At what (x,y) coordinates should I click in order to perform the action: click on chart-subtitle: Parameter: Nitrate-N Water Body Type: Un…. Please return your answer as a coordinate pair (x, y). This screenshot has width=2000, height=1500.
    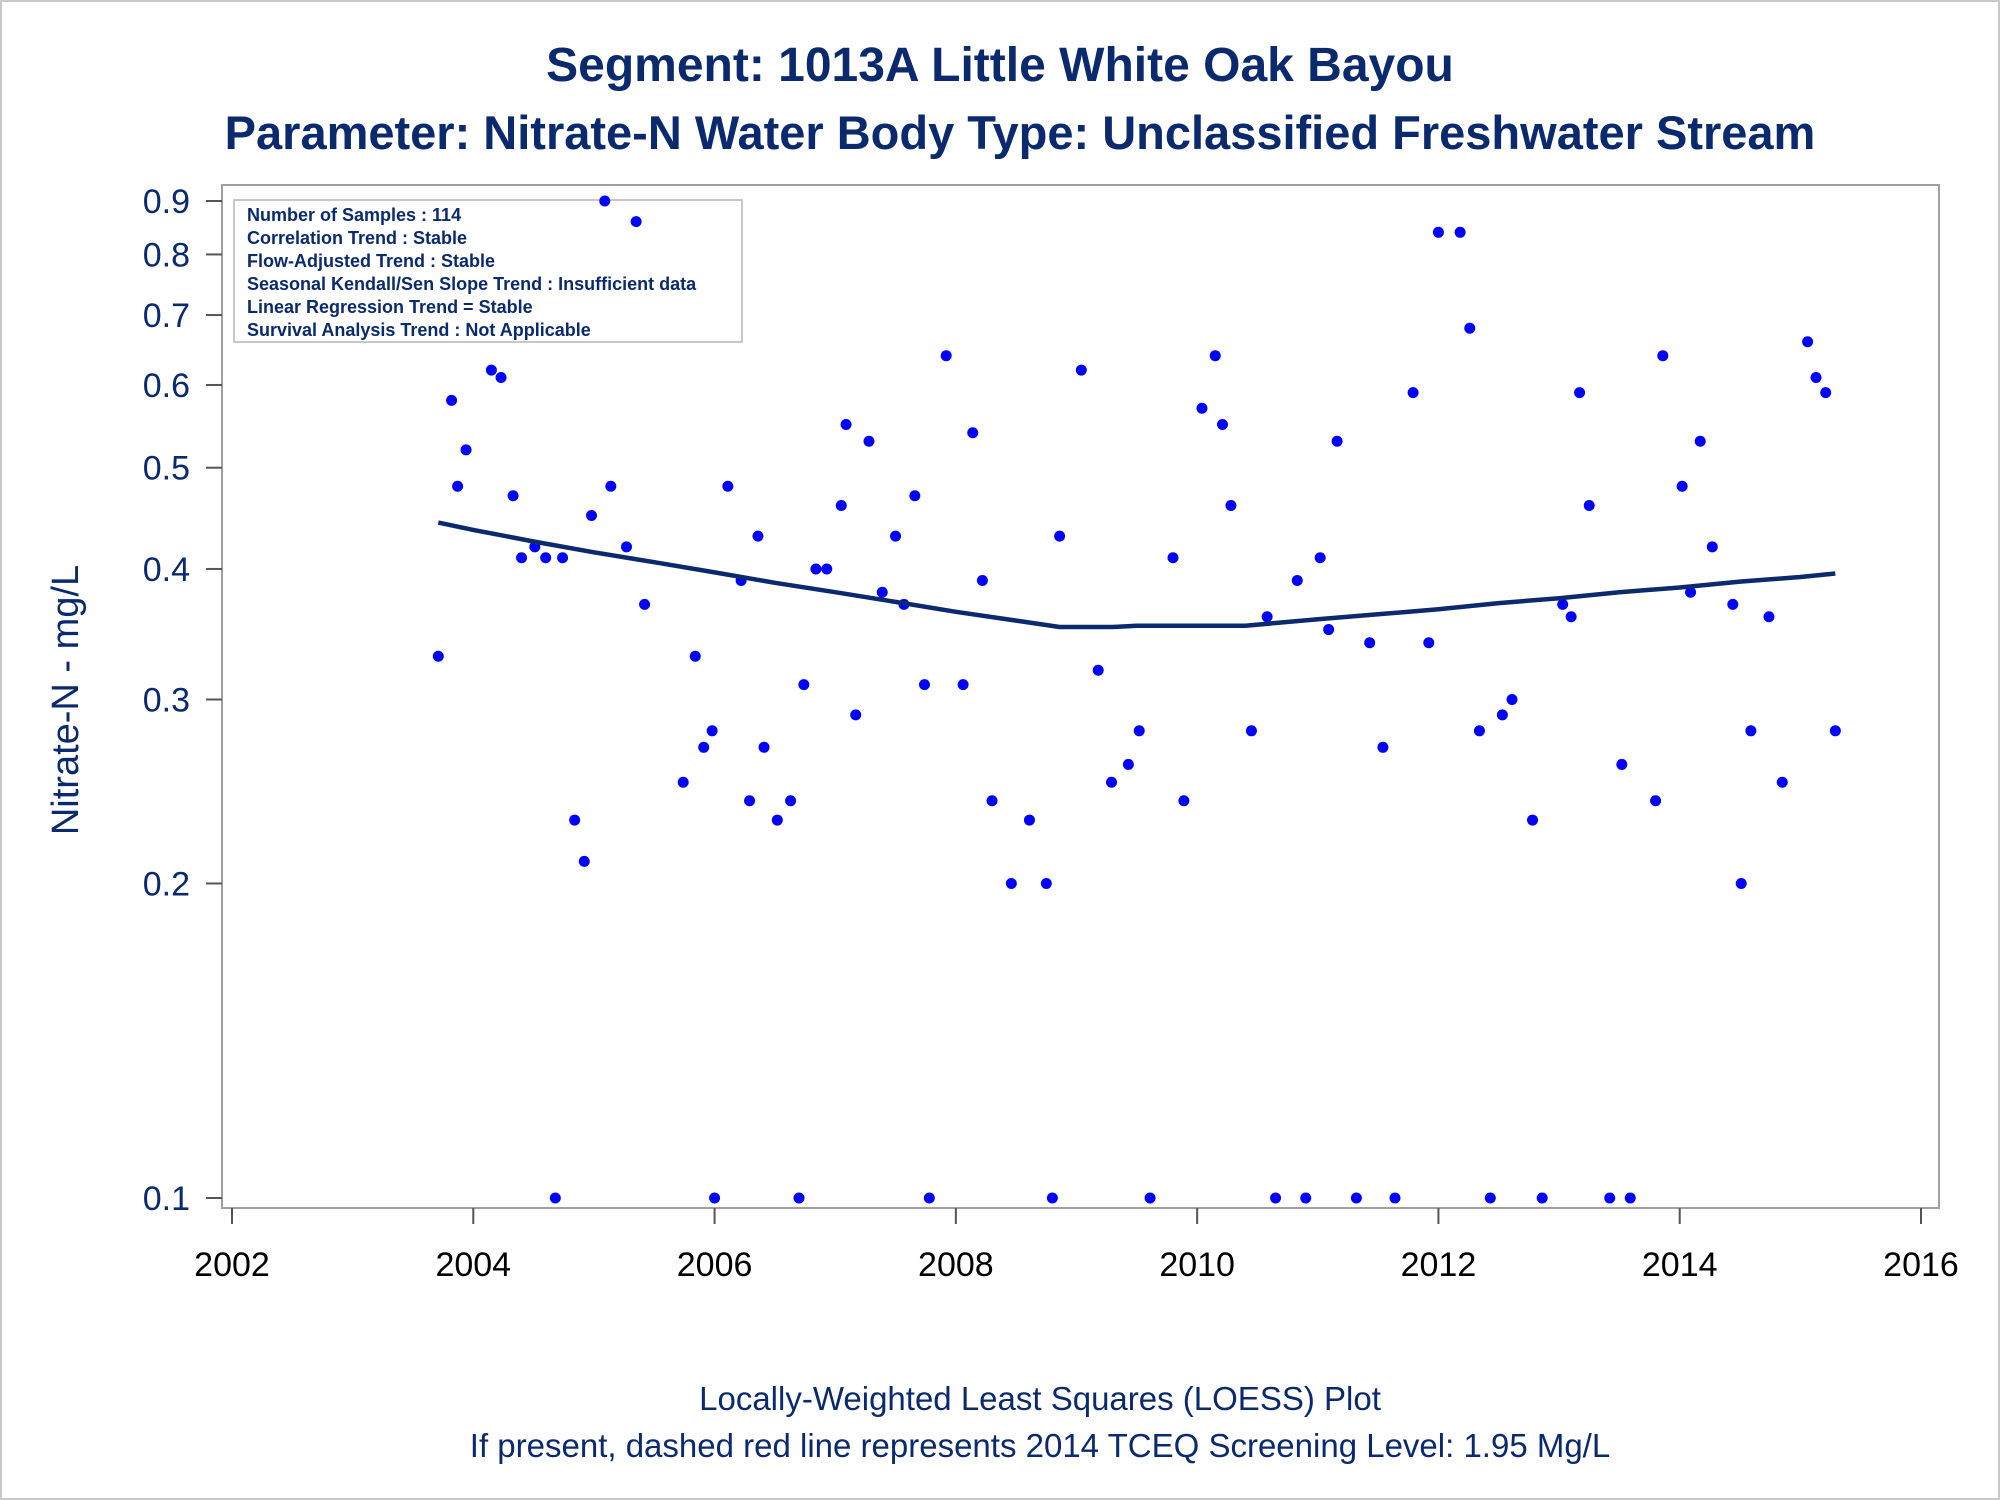
    Looking at the image, I should click on (1020, 132).